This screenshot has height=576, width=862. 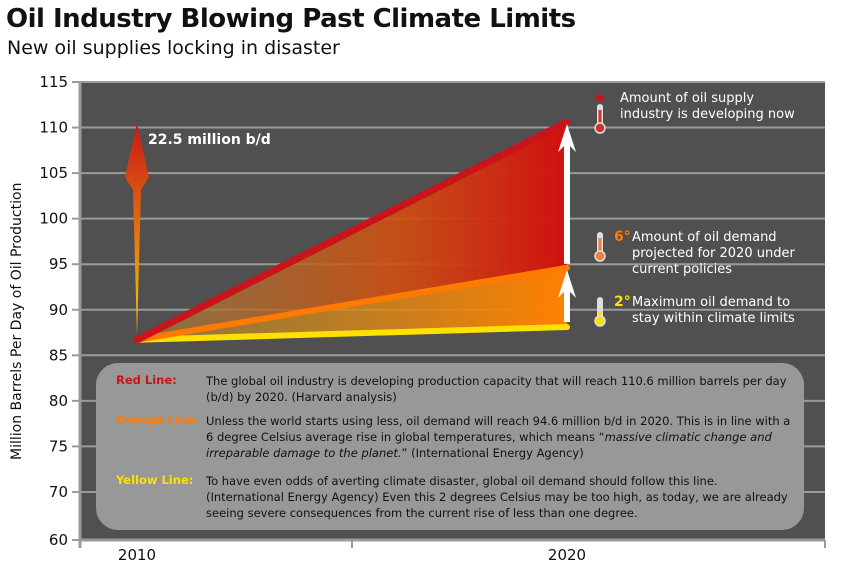 What do you see at coordinates (600, 98) in the screenshot?
I see `flame-icon` at bounding box center [600, 98].